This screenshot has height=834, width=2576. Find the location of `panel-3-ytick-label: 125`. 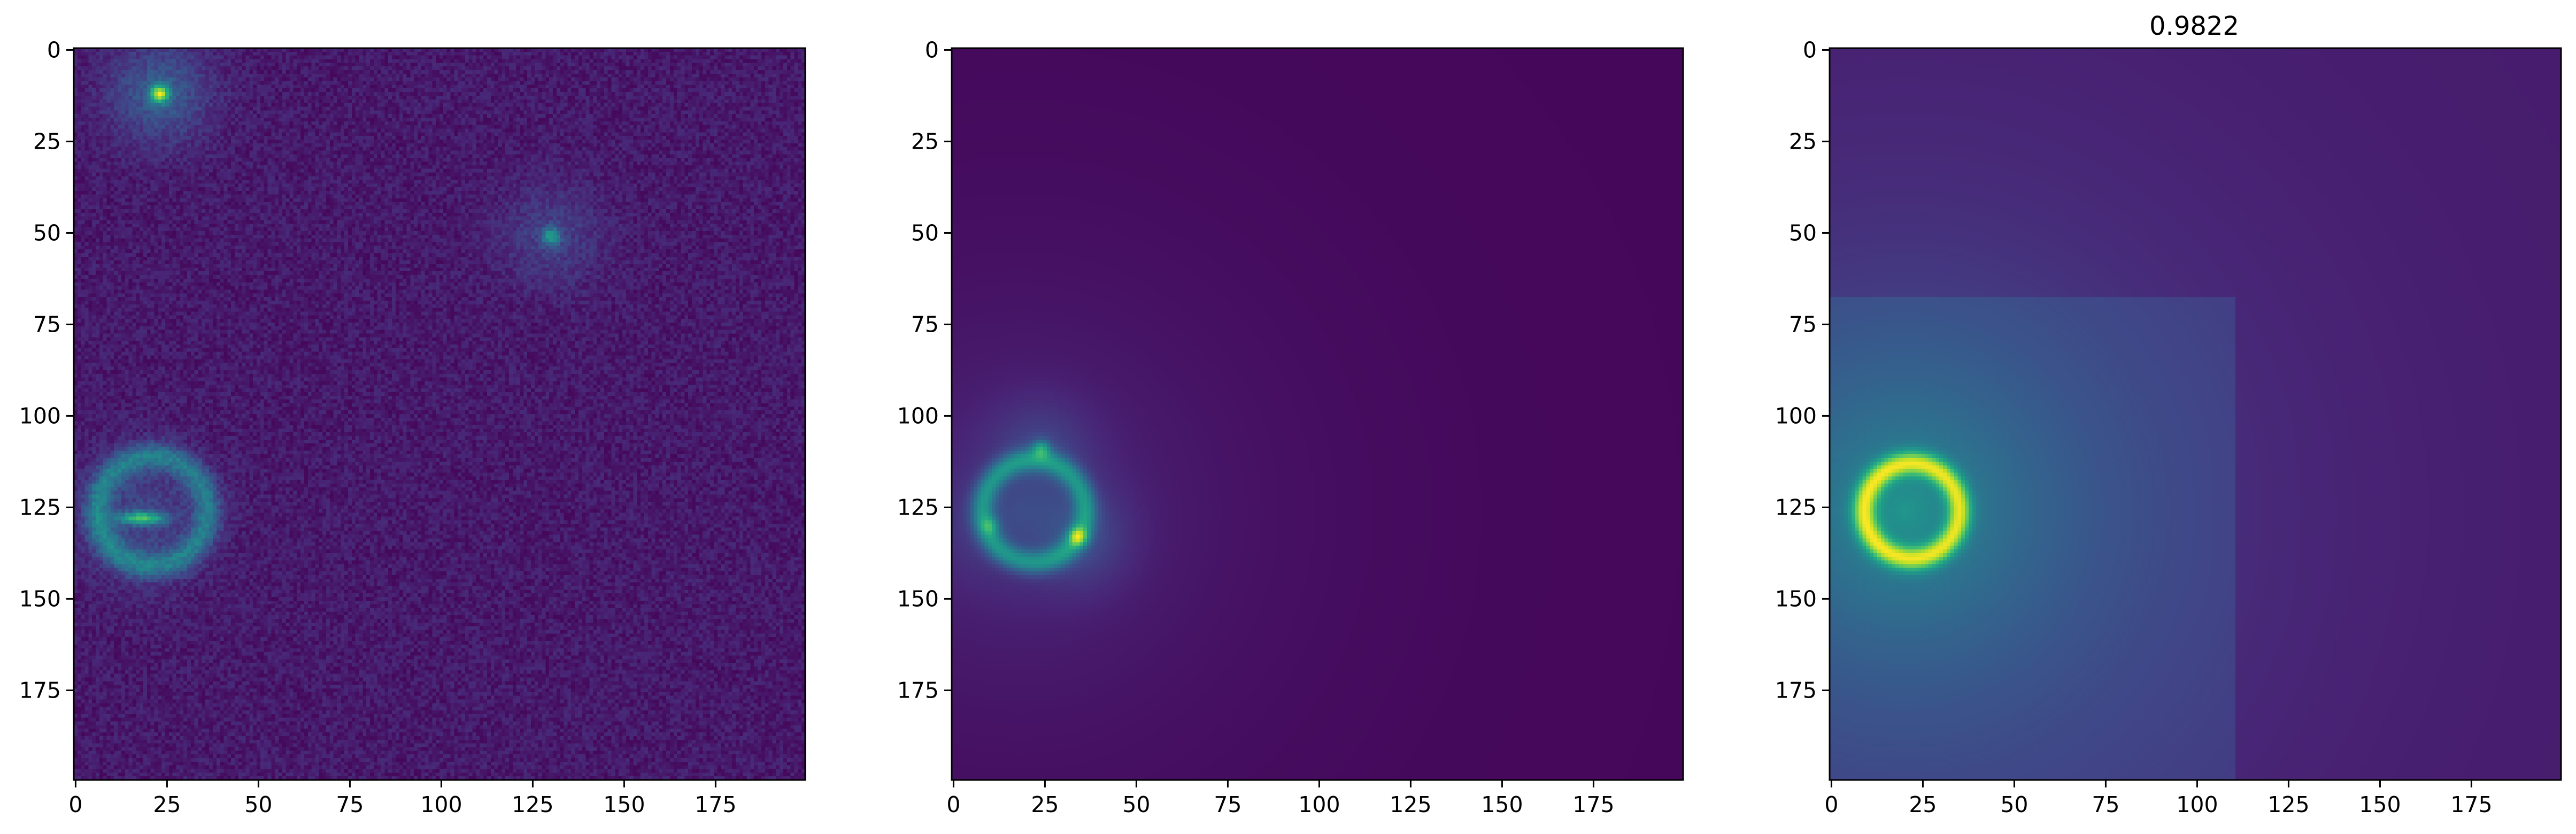

panel-3-ytick-label: 125 is located at coordinates (1796, 507).